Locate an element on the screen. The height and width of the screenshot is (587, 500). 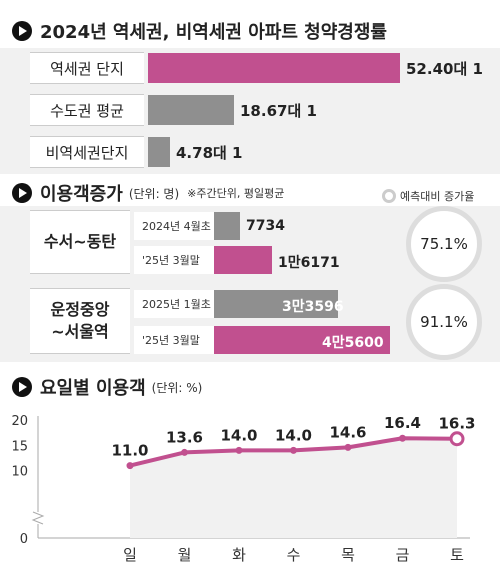
row-label-metro-average: 수도권 평균 is located at coordinates (87, 110).